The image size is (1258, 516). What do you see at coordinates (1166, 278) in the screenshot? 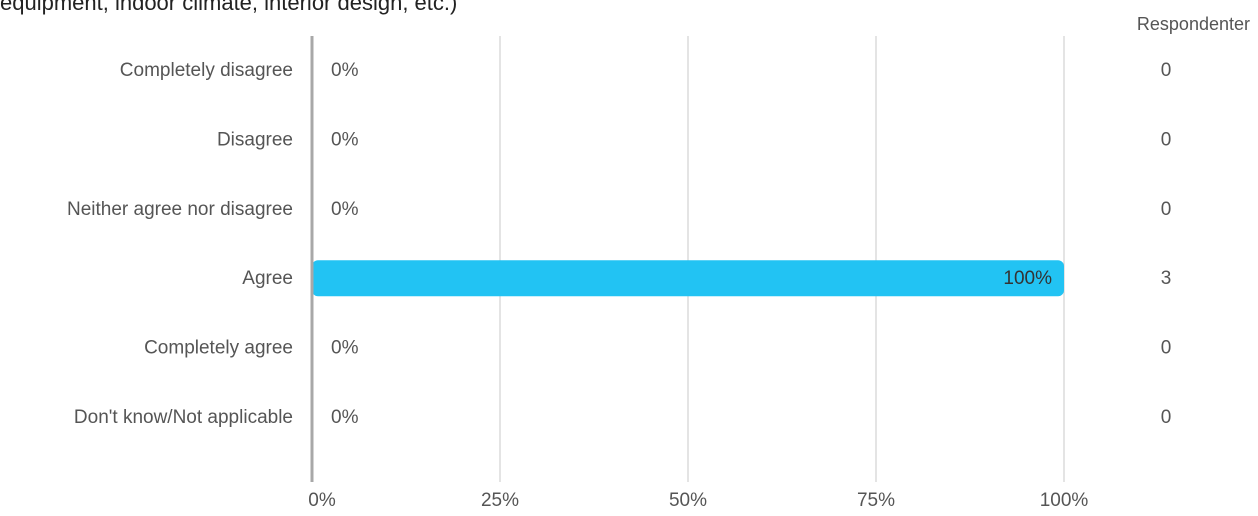
I see `respondent-count: 3` at bounding box center [1166, 278].